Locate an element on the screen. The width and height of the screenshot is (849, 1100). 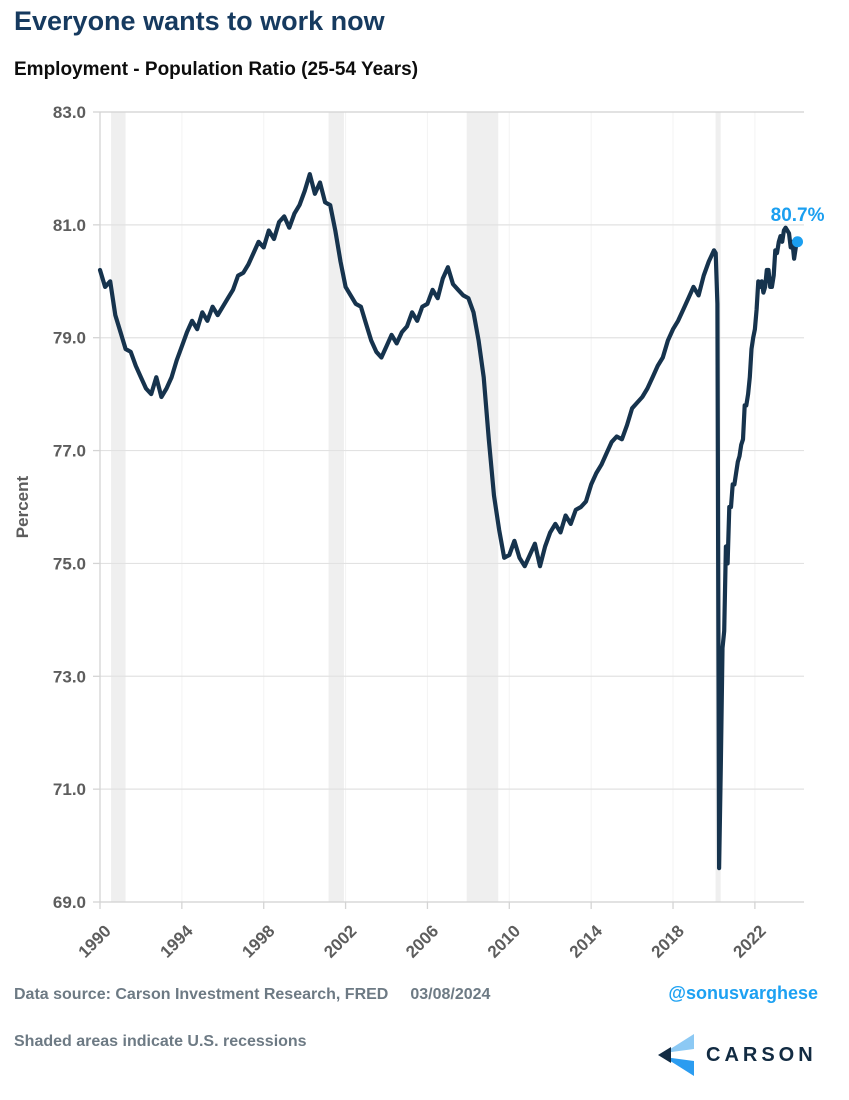
x-tick-label-2018: 2018 is located at coordinates (668, 941).